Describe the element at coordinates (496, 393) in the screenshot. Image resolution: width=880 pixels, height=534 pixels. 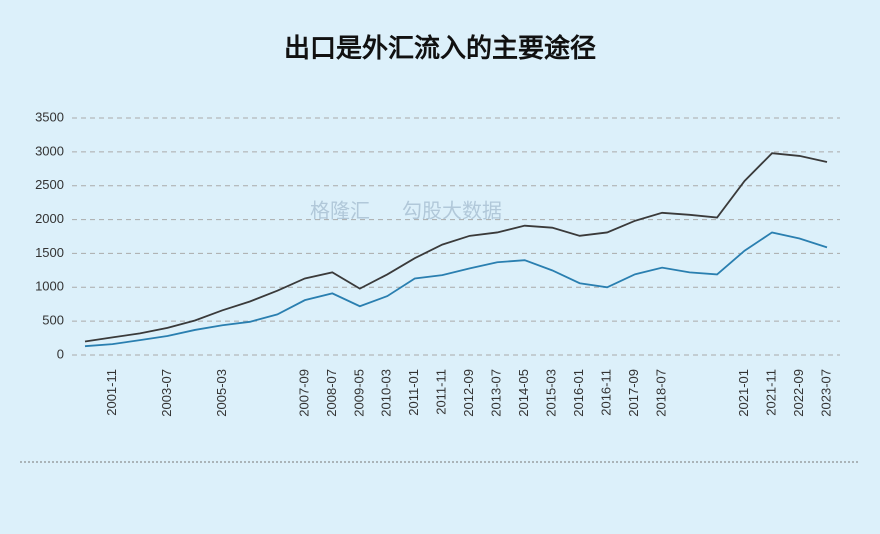
I see `x-tick-label: 2013-07` at that location.